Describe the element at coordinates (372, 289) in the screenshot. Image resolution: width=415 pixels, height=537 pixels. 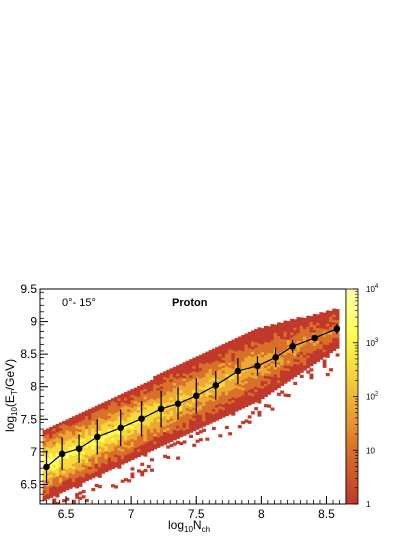
I see `colorbar-tick-label: 104` at that location.